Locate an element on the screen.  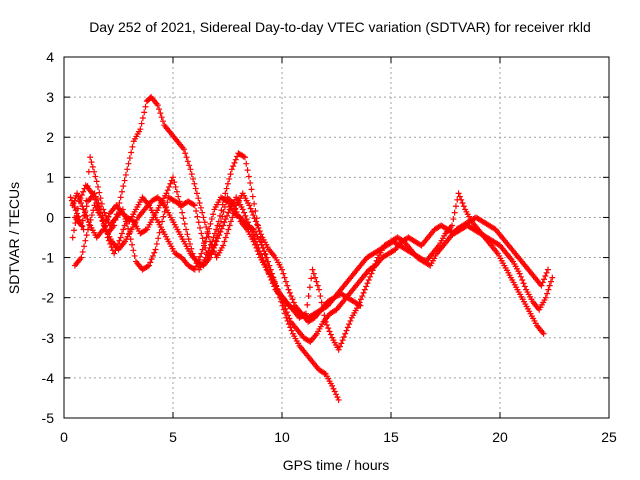
y-tick-label: -2 is located at coordinates (48, 298).